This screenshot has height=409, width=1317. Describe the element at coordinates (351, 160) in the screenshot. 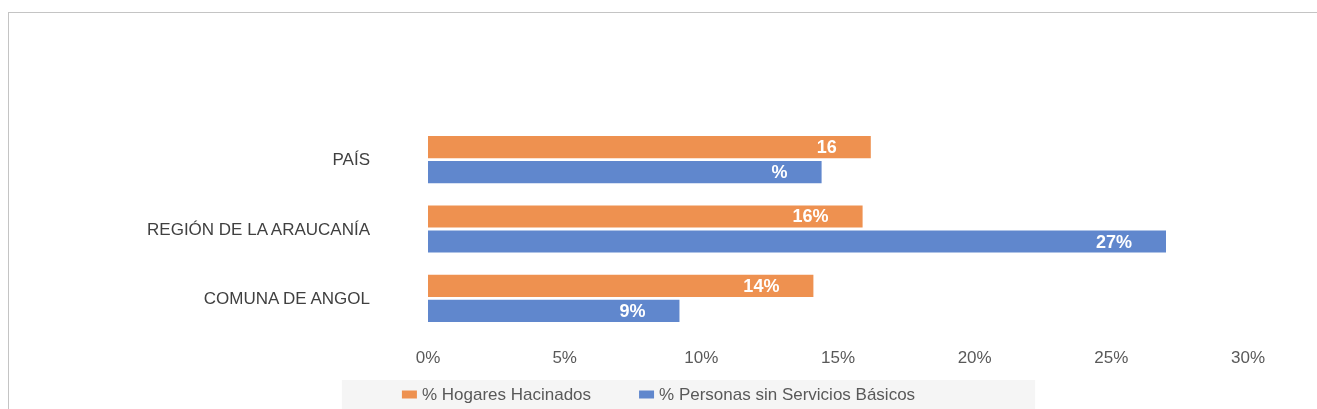

I see `y-tick-label: PAÍS` at that location.